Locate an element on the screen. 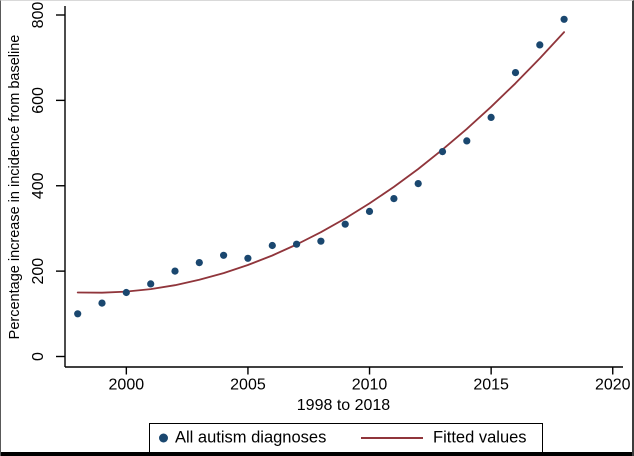  legend-line-icon is located at coordinates (392, 438).